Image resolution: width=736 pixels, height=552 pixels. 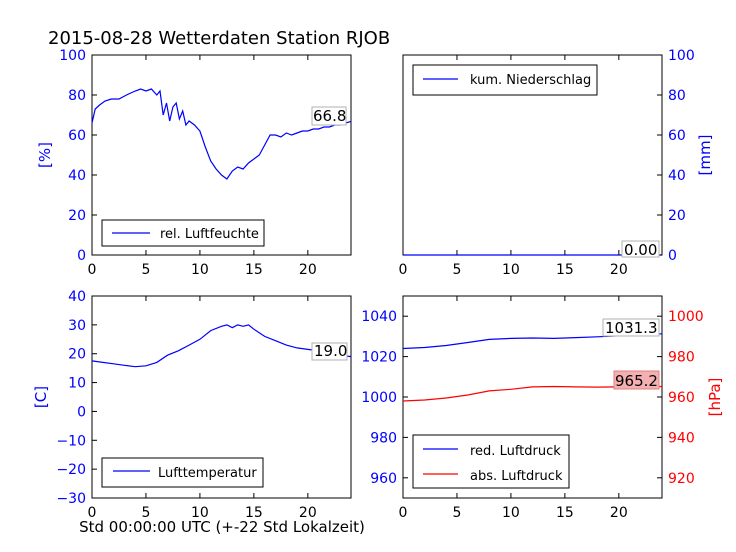 What do you see at coordinates (207, 473) in the screenshot?
I see `temperature-legend-label: Lufttemperatur` at bounding box center [207, 473].